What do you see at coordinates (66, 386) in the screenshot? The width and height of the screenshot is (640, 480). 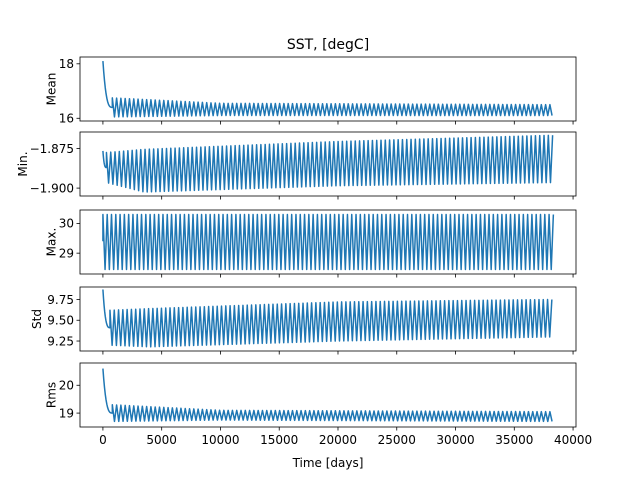 I see `y-tick-label: 20` at bounding box center [66, 386].